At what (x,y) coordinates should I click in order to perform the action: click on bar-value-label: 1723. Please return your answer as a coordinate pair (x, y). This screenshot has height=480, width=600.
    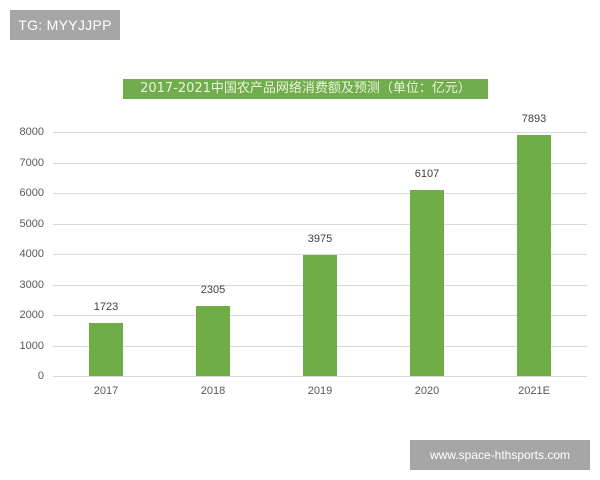
    Looking at the image, I should click on (106, 307).